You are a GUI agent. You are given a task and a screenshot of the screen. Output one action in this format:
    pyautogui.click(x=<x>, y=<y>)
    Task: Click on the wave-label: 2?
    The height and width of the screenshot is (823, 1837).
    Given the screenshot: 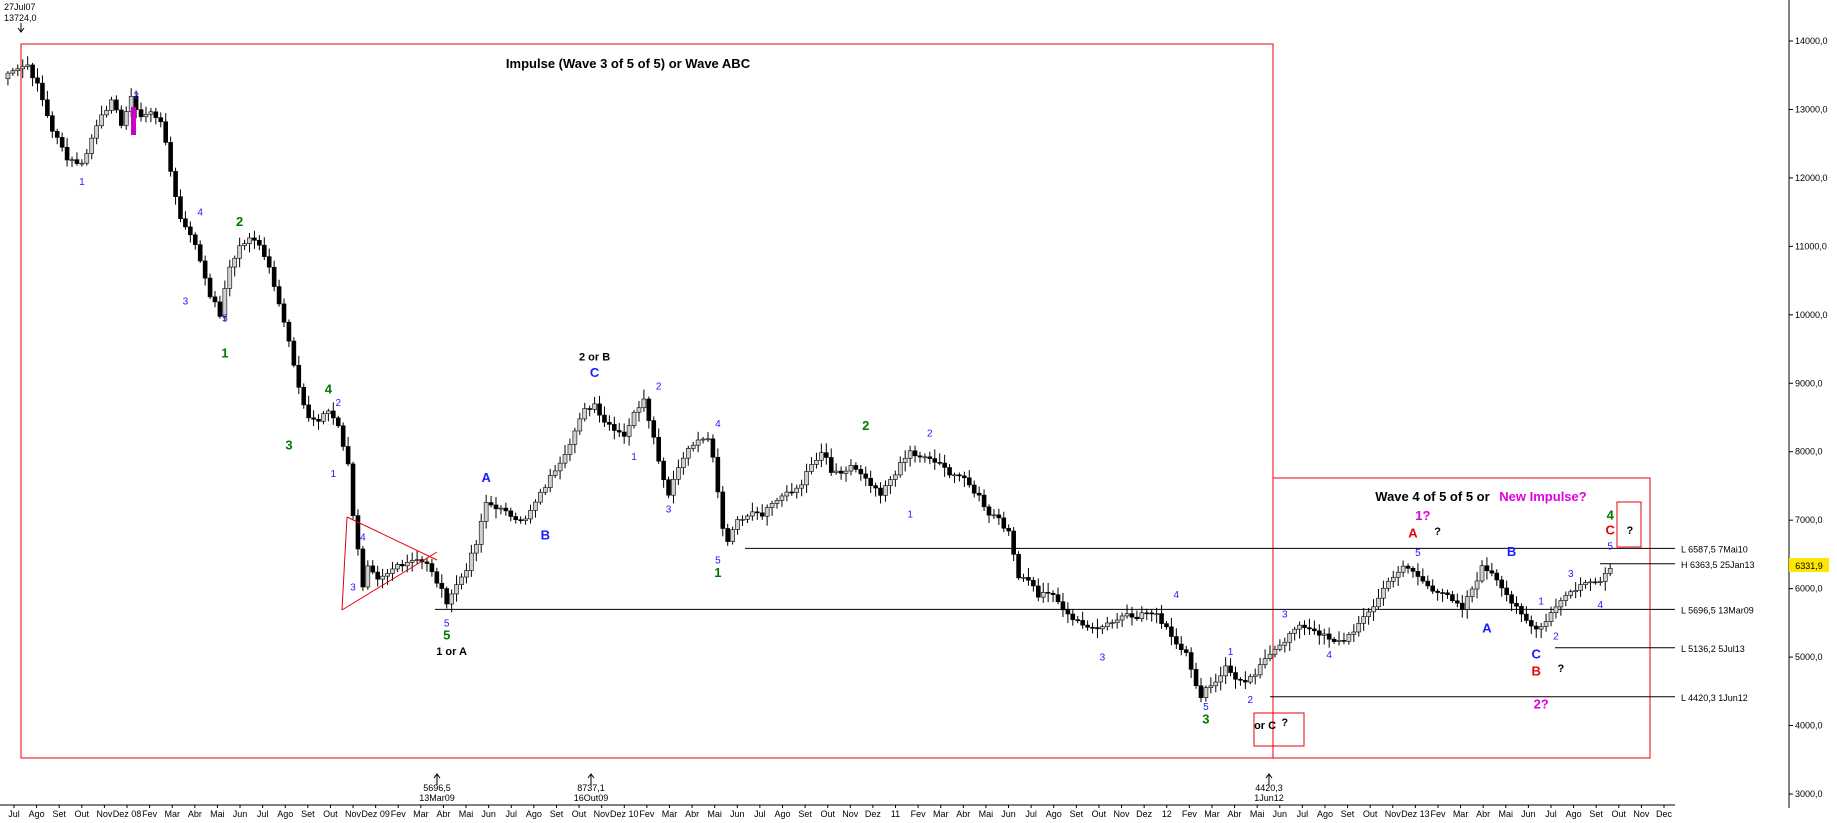 What is the action you would take?
    pyautogui.click(x=1541, y=703)
    